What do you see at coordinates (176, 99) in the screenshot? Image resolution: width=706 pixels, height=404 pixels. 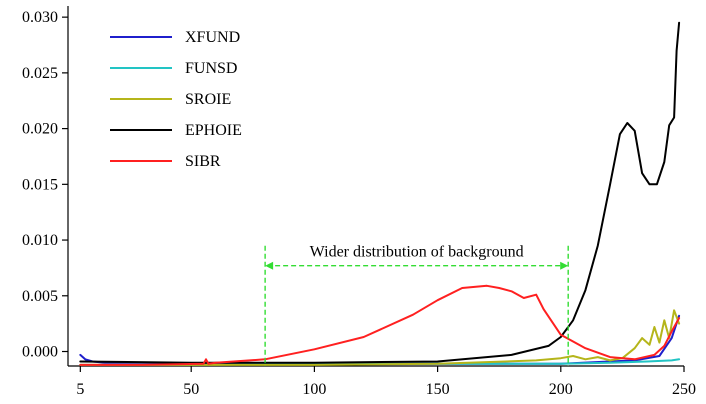 I see `legend: XFUND FUNSD SROIE EPHOIE SIBR` at bounding box center [176, 99].